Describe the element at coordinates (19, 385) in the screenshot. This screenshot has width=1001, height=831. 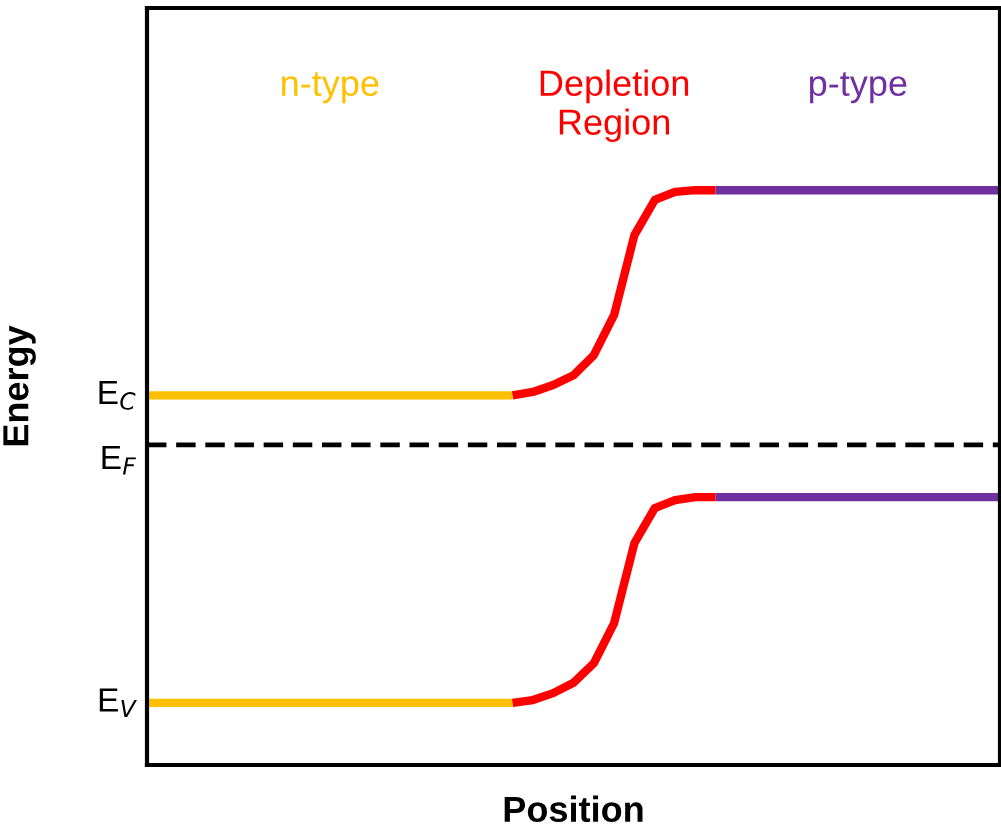
I see `y-axis-title: Energy` at that location.